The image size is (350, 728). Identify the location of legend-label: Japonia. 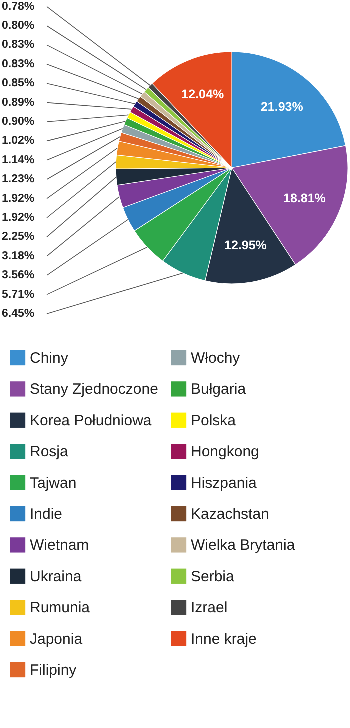
(57, 639).